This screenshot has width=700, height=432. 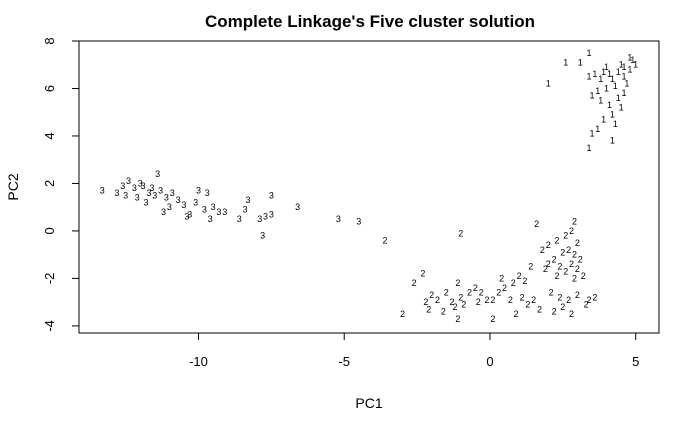 What do you see at coordinates (49, 135) in the screenshot?
I see `y-tick-label: 4` at bounding box center [49, 135].